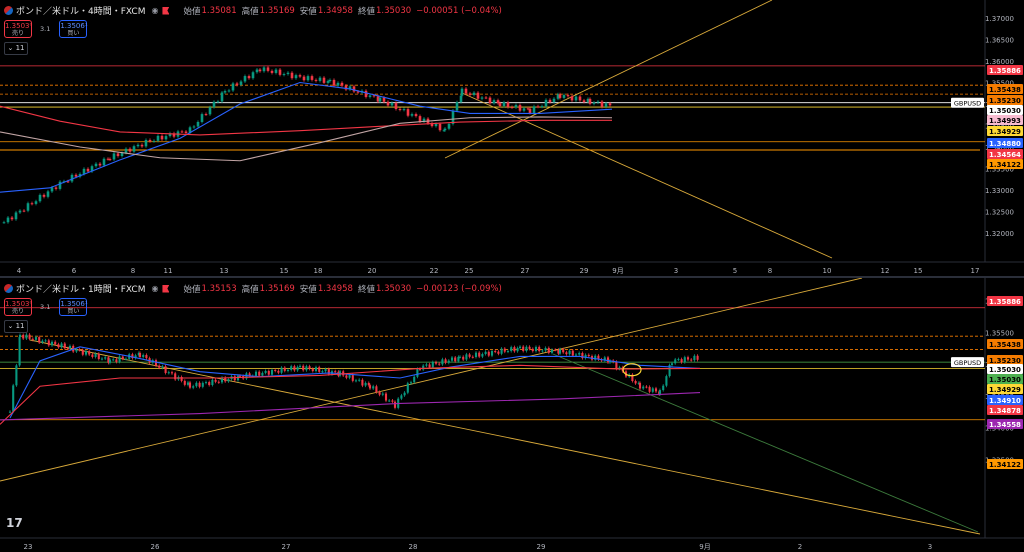  Describe the element at coordinates (74, 26) in the screenshot. I see `buy-price: 1.3506¹` at that location.